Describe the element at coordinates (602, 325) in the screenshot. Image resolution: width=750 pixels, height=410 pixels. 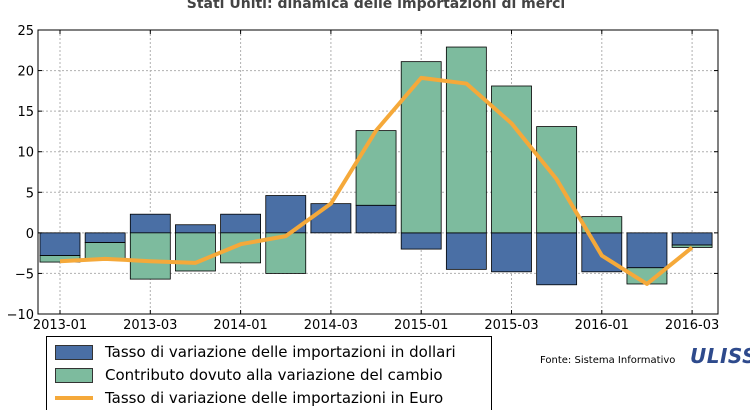
I see `x-tick-label: 2016-01` at that location.